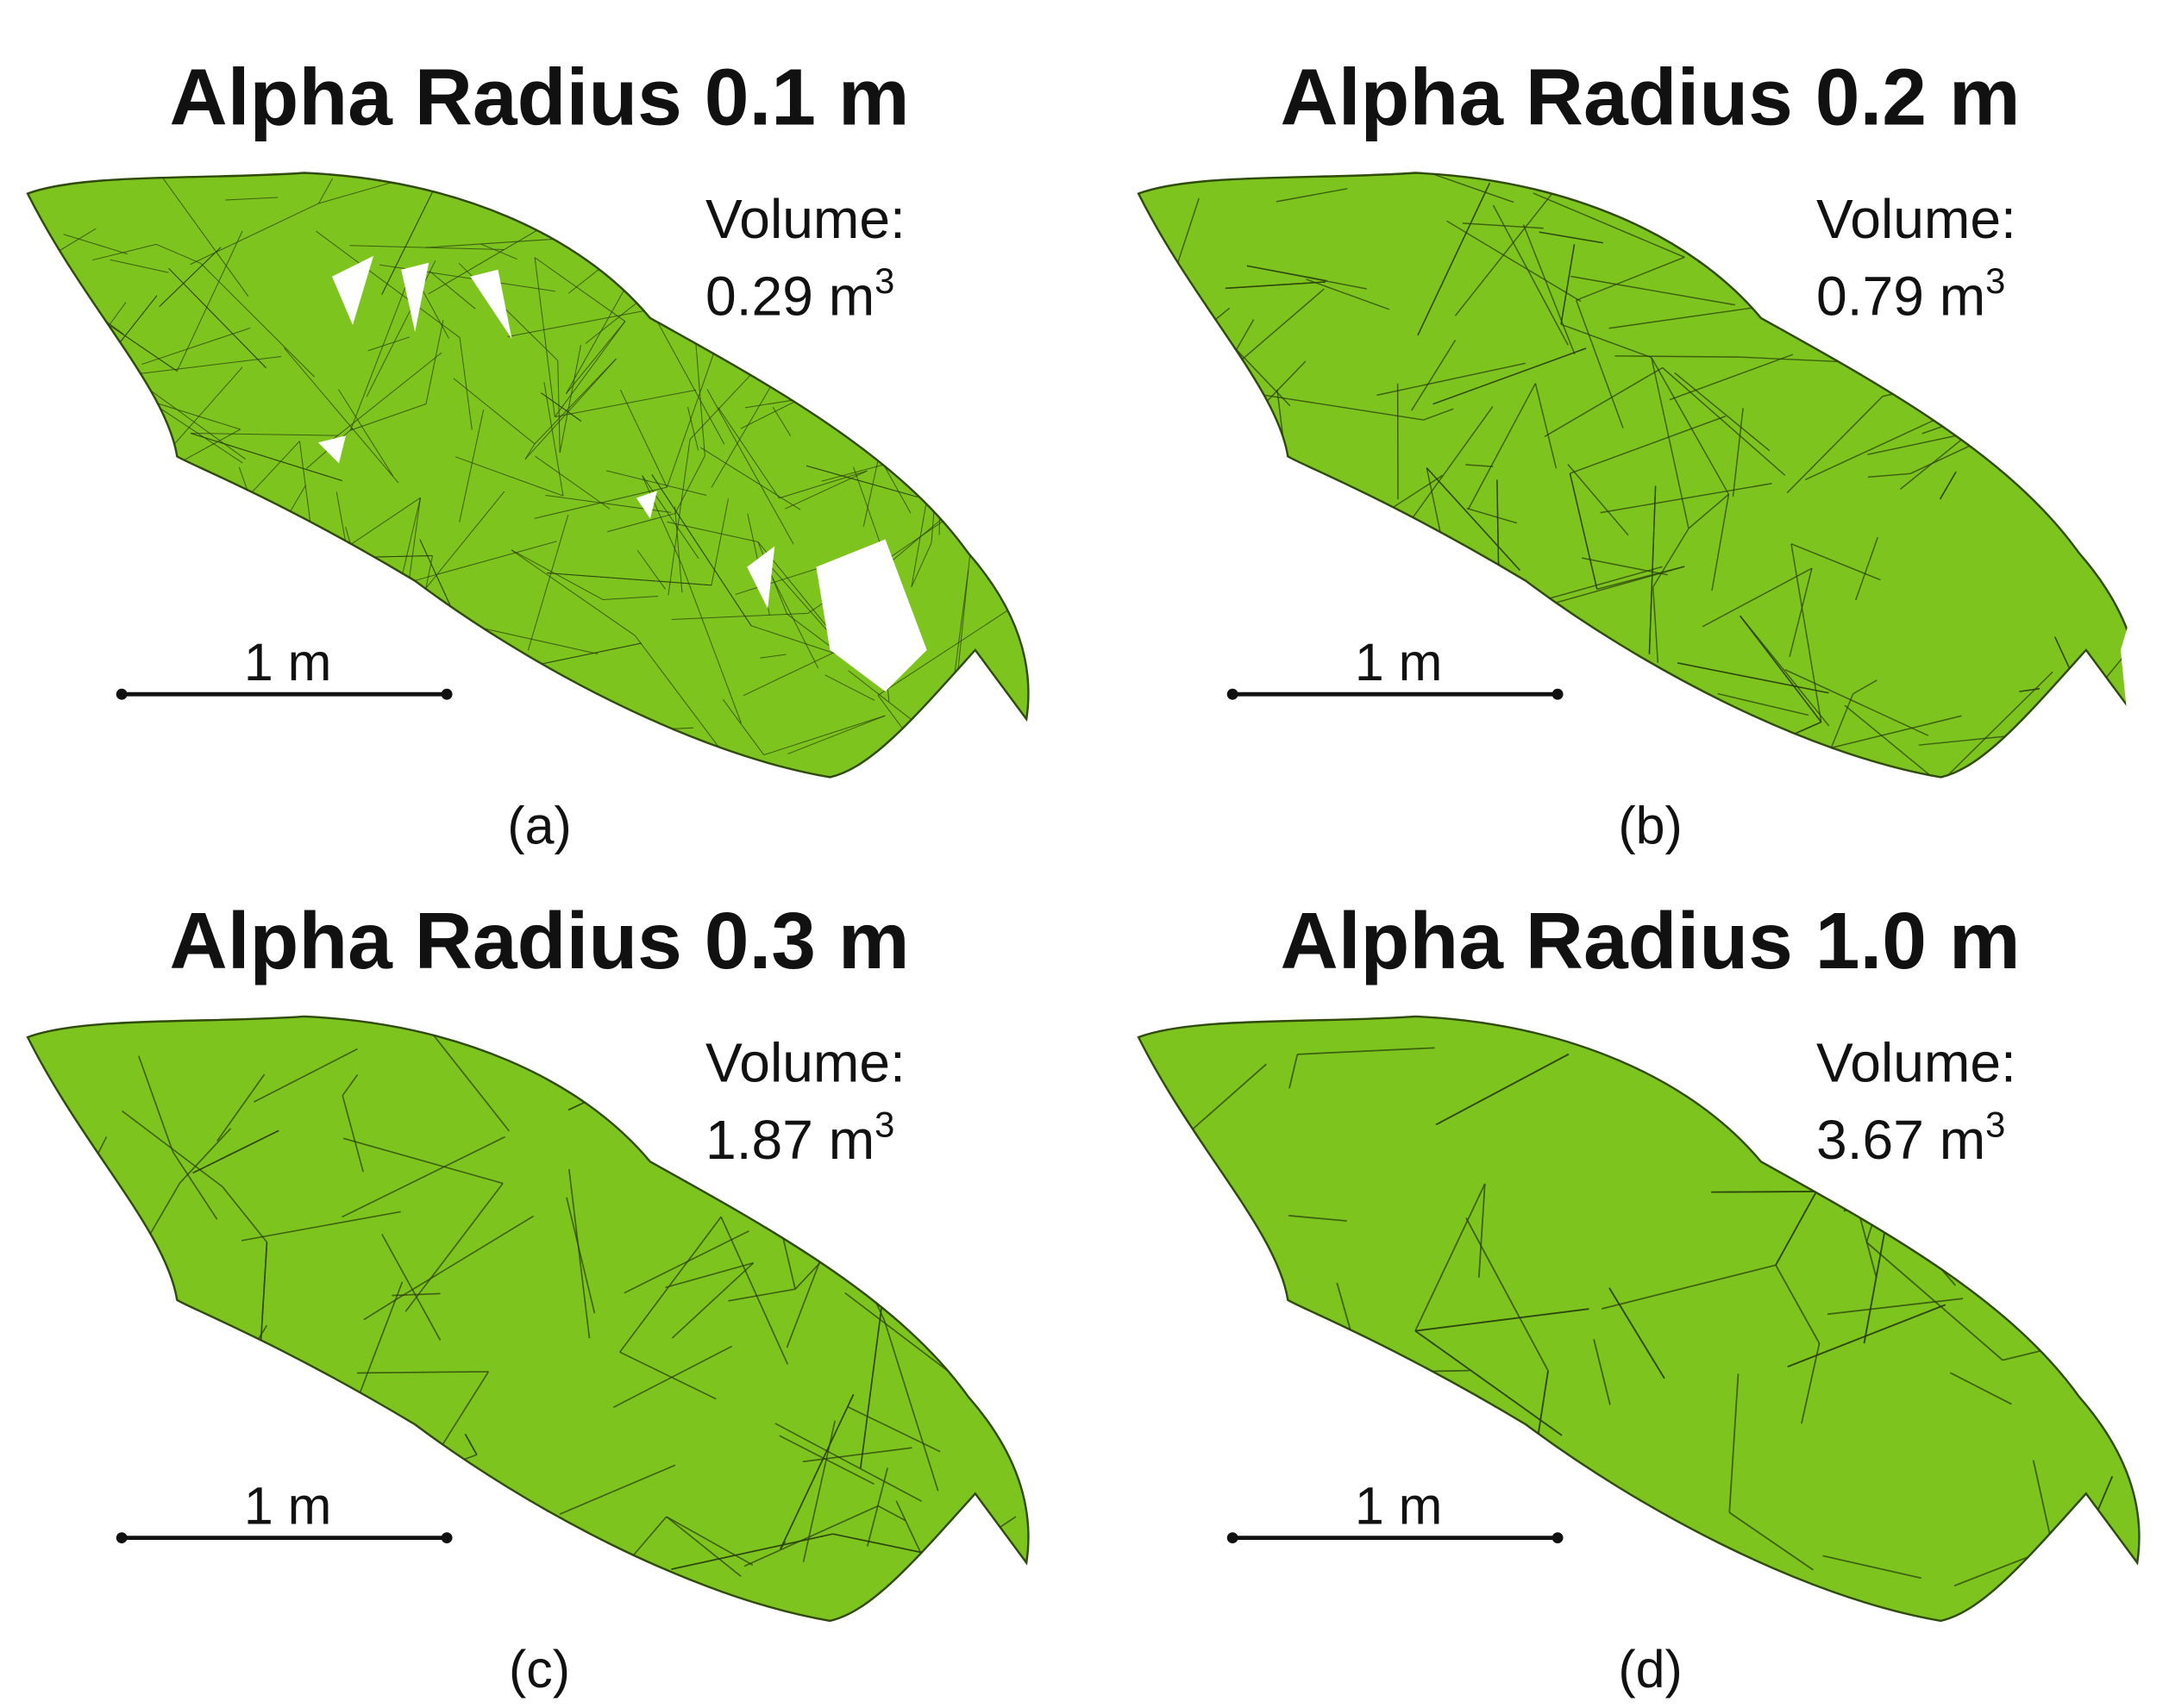 This screenshot has width=2169, height=1708. Describe the element at coordinates (539, 825) in the screenshot. I see `caption: (a)` at that location.